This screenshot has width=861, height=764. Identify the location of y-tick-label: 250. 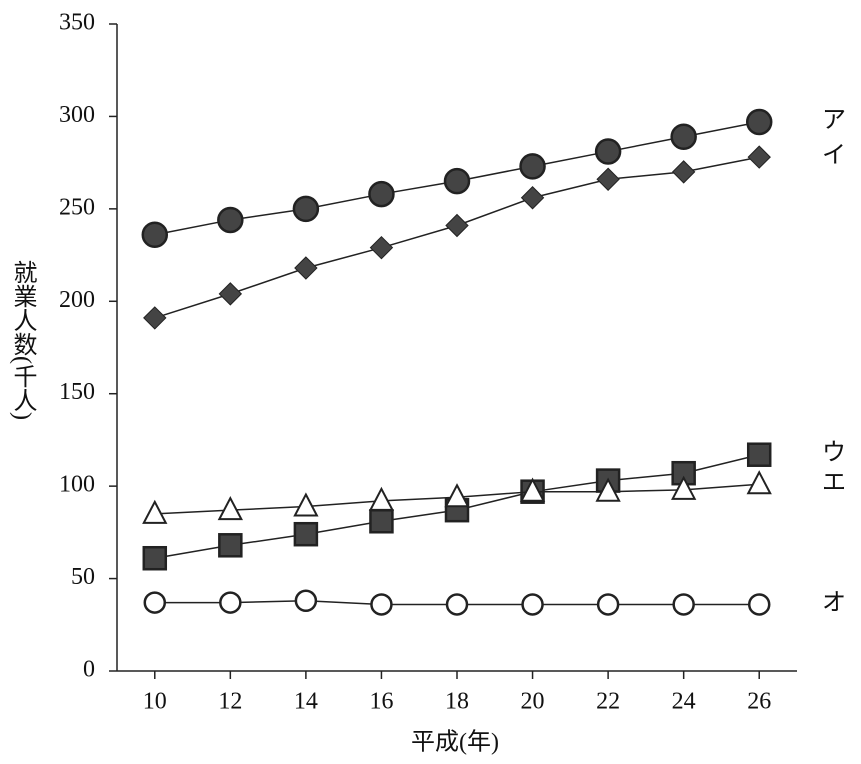
(77, 207).